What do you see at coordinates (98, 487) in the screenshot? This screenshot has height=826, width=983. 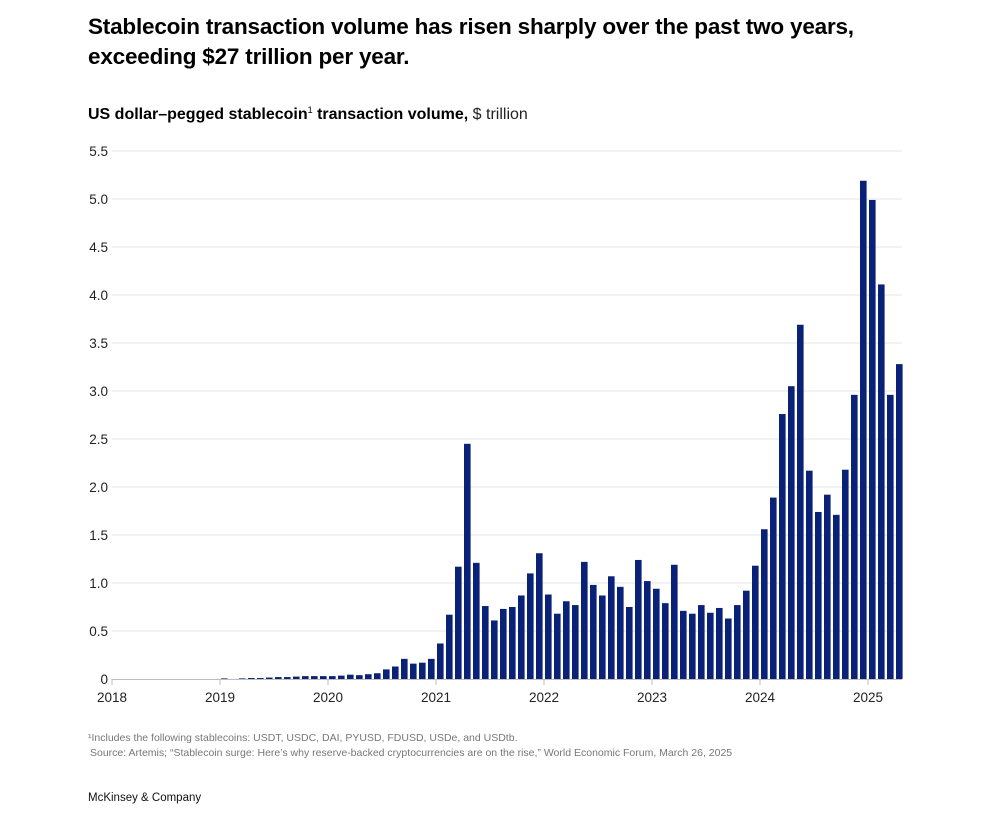 I see `y-tick-label: 2.0` at bounding box center [98, 487].